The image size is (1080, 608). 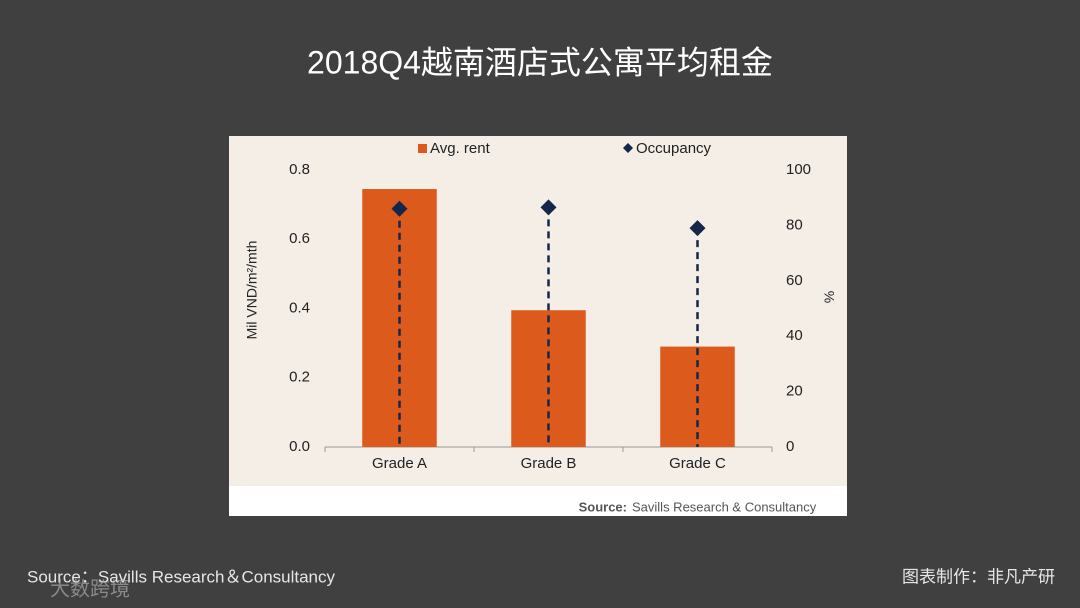 I want to click on x-tick-label: Grade C, so click(x=697, y=463).